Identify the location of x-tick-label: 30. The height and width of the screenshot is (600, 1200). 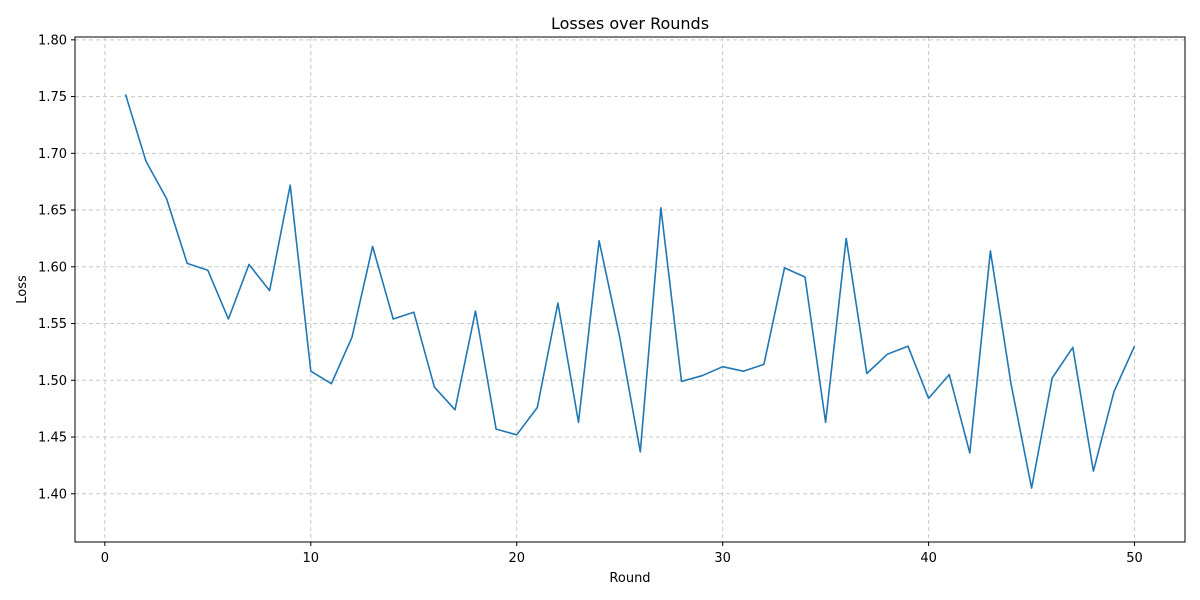
(722, 558).